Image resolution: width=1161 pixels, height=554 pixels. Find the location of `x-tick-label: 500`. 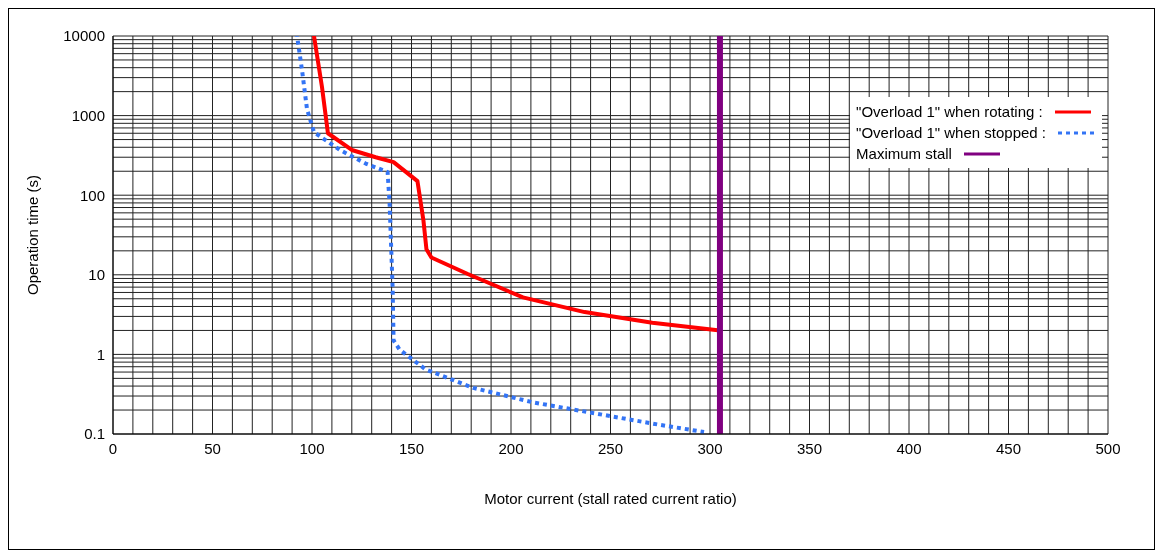

x-tick-label: 500 is located at coordinates (1108, 448).